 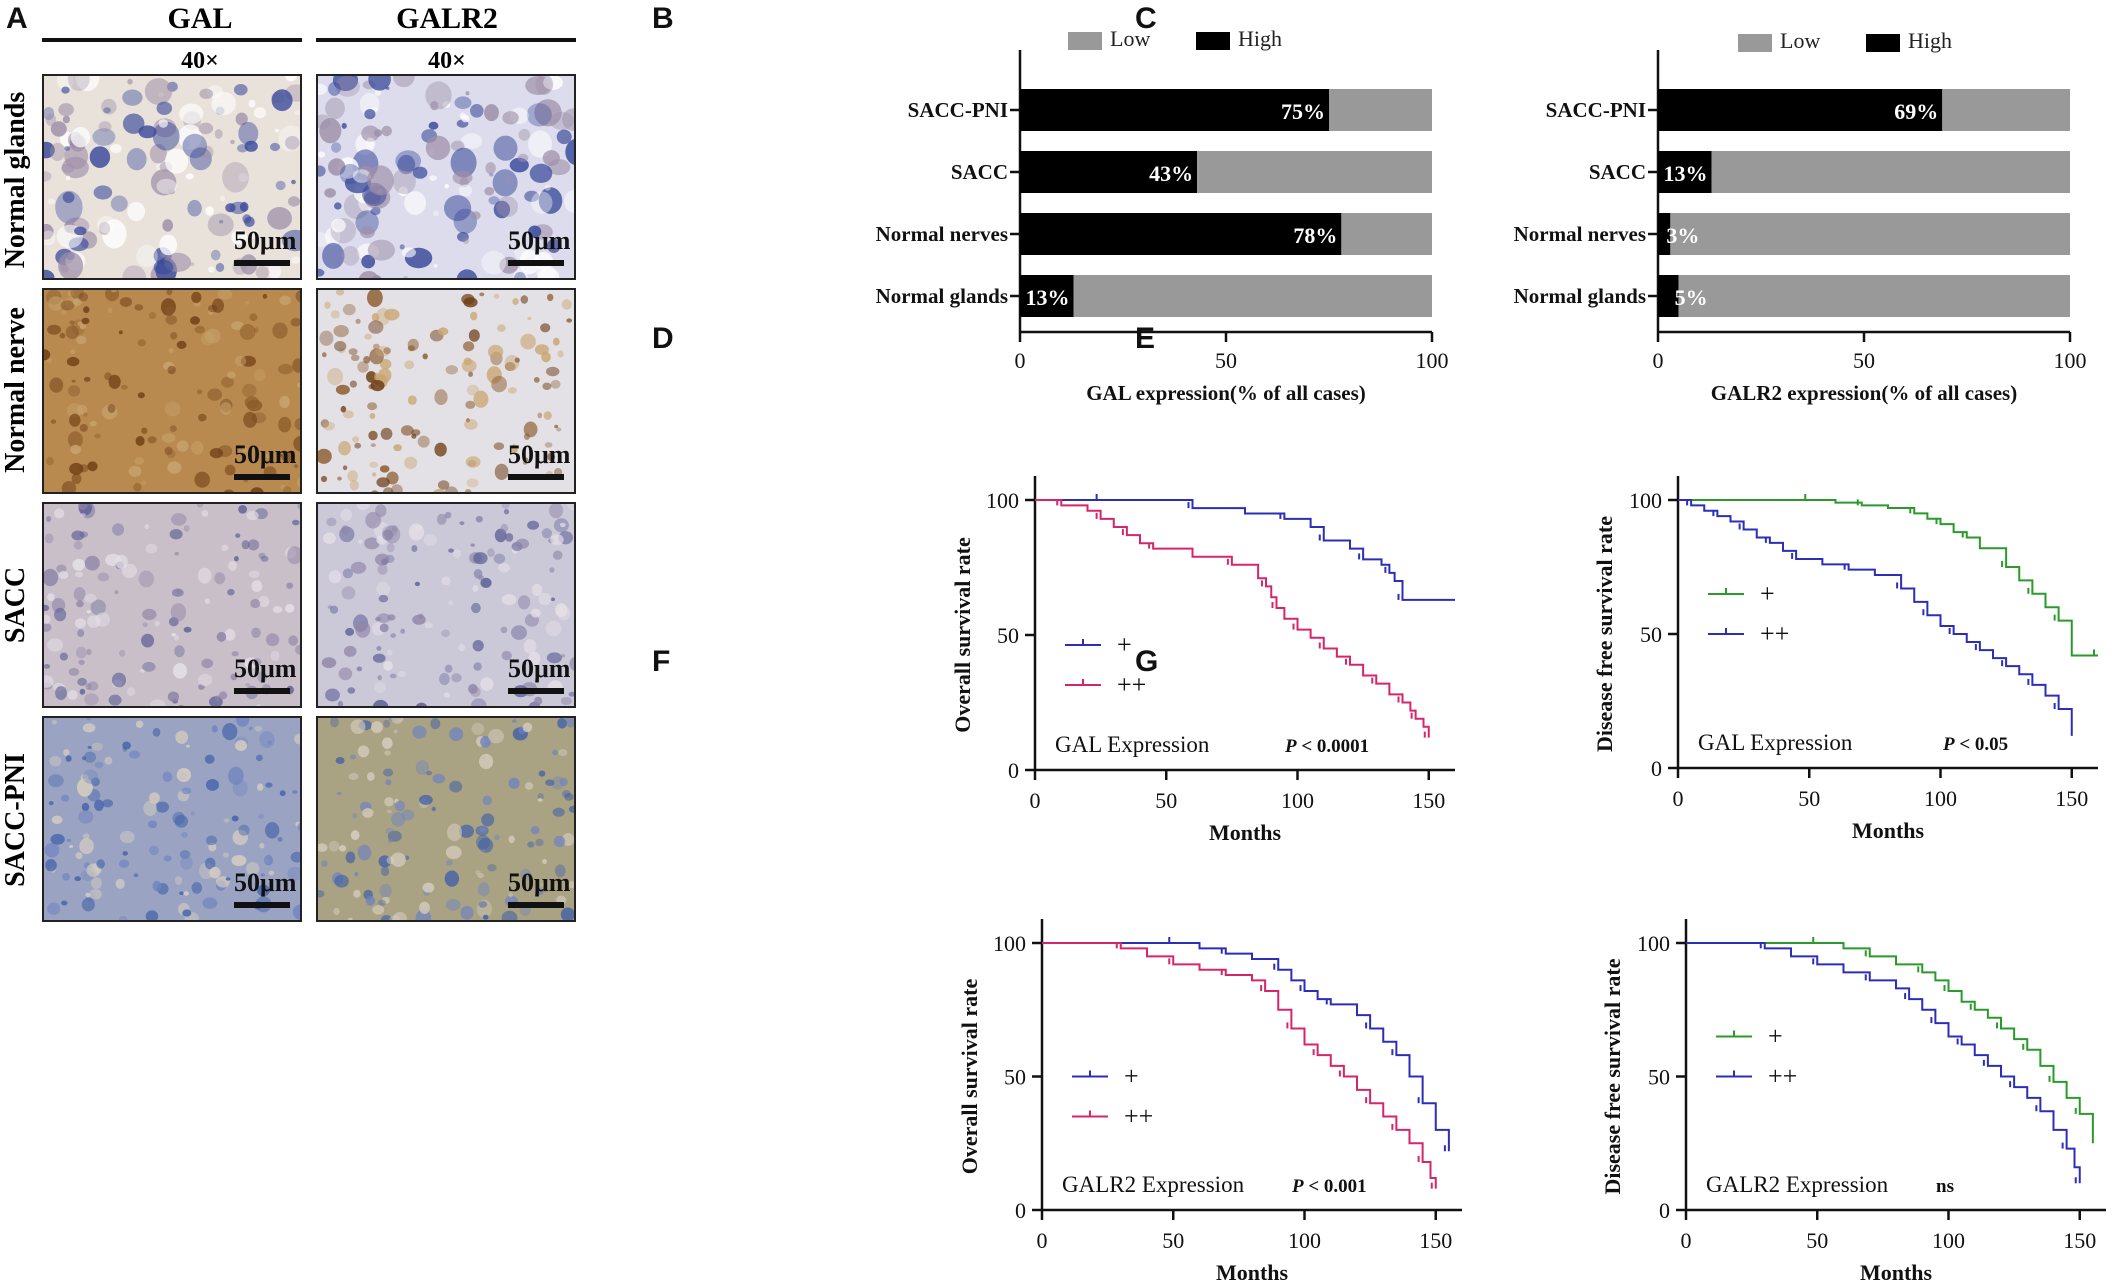 I want to click on d-x-tick-label: 0, so click(x=1035, y=800).